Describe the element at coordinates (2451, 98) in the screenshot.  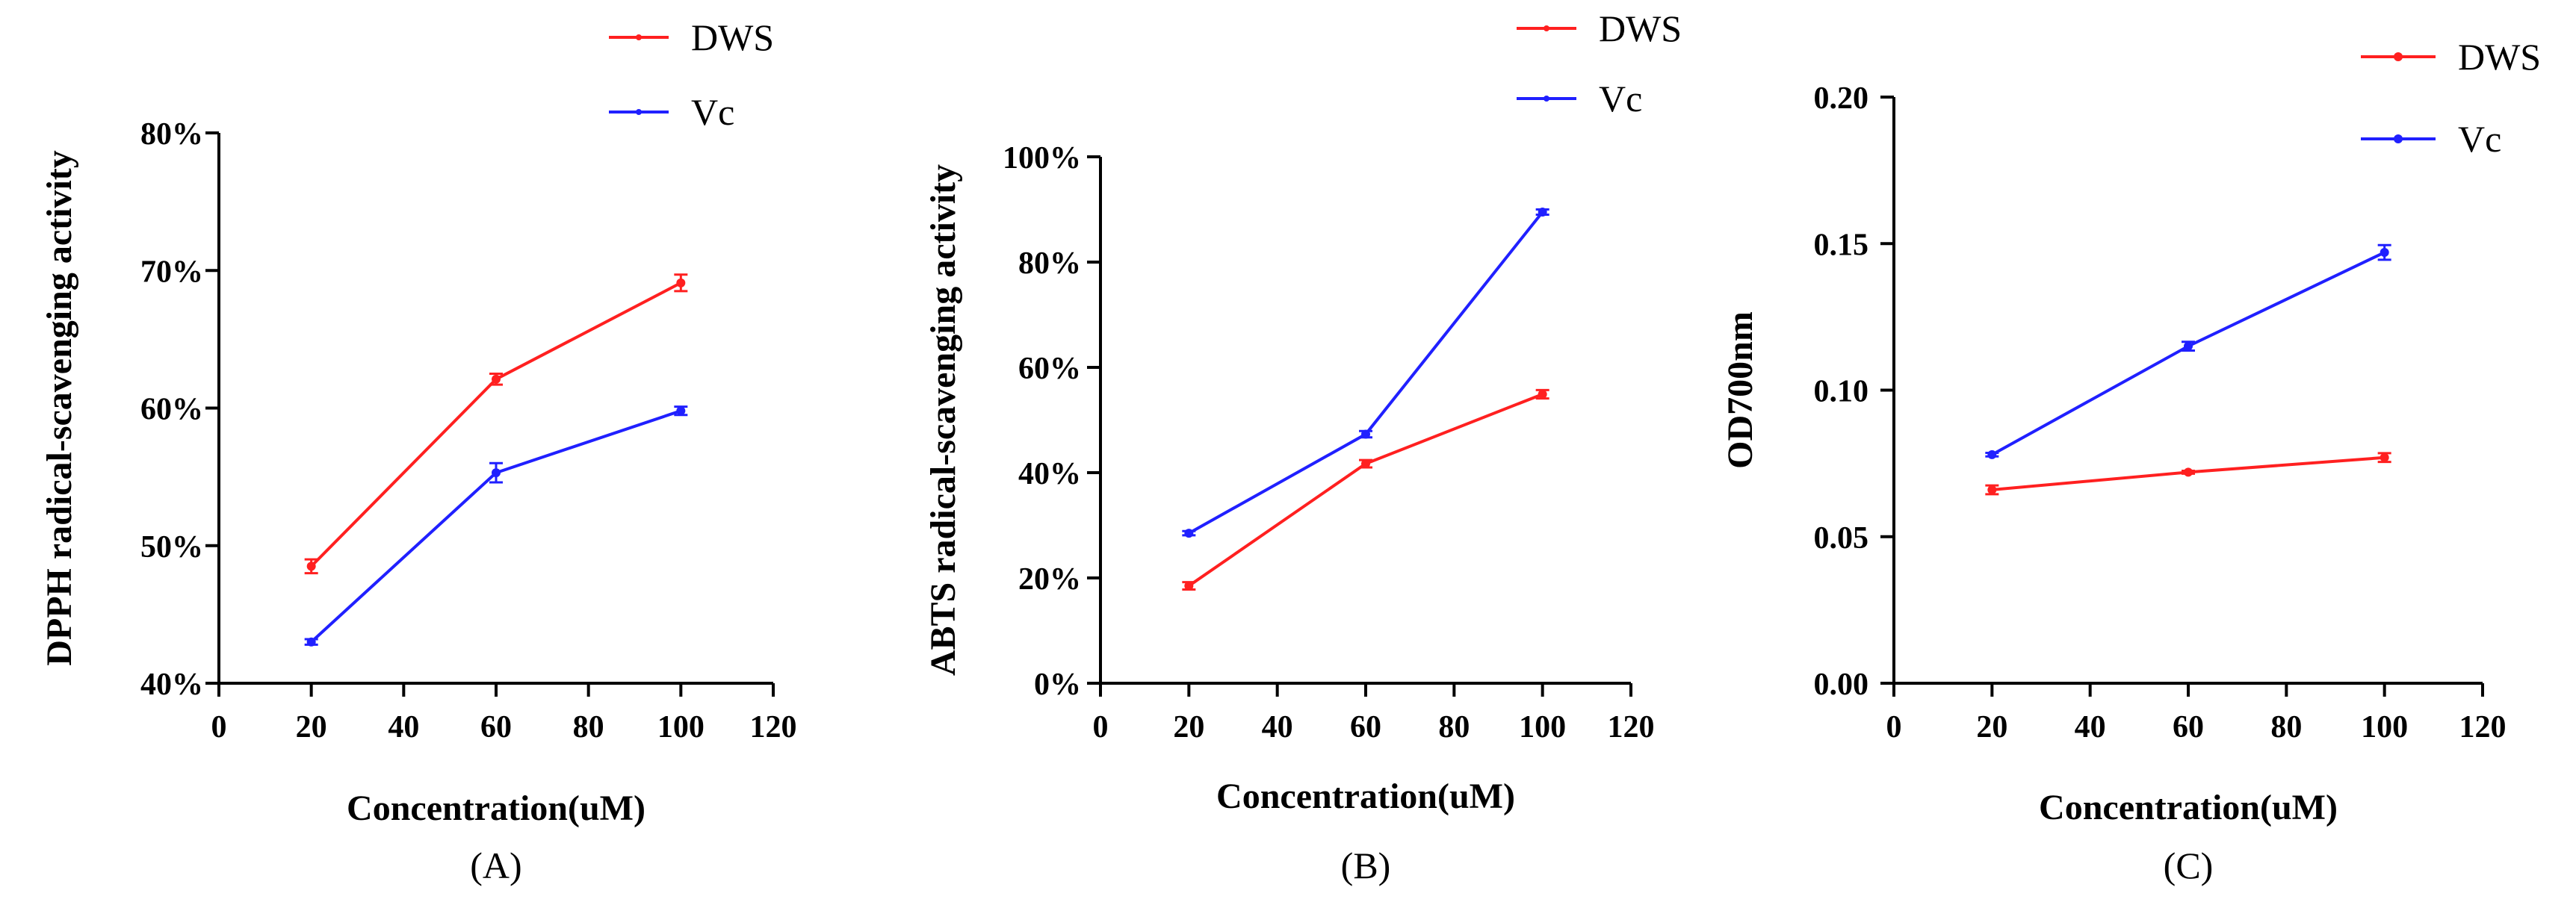
I see `chart-c-legend: DWS Vc` at that location.